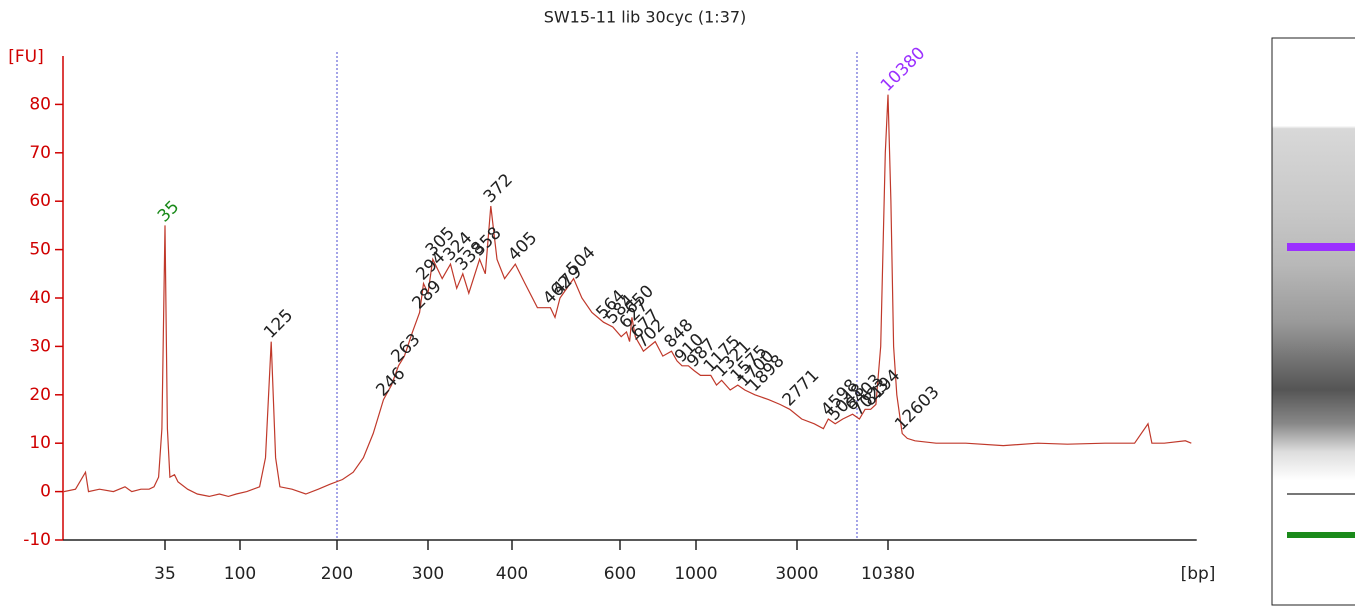  Describe the element at coordinates (40, 346) in the screenshot. I see `y-tick-label: 30` at that location.